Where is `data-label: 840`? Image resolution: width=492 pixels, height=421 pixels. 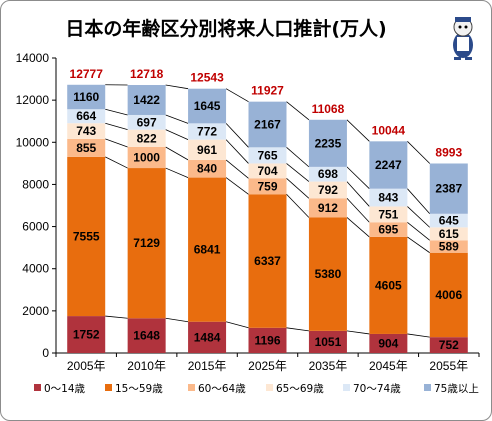
data-label: 840 is located at coordinates (207, 169).